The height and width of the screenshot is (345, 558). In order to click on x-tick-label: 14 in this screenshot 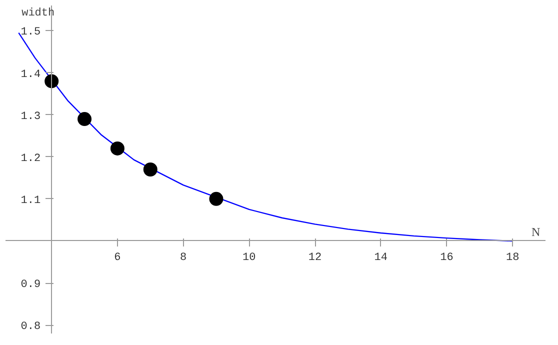, I will do `click(381, 258)`.